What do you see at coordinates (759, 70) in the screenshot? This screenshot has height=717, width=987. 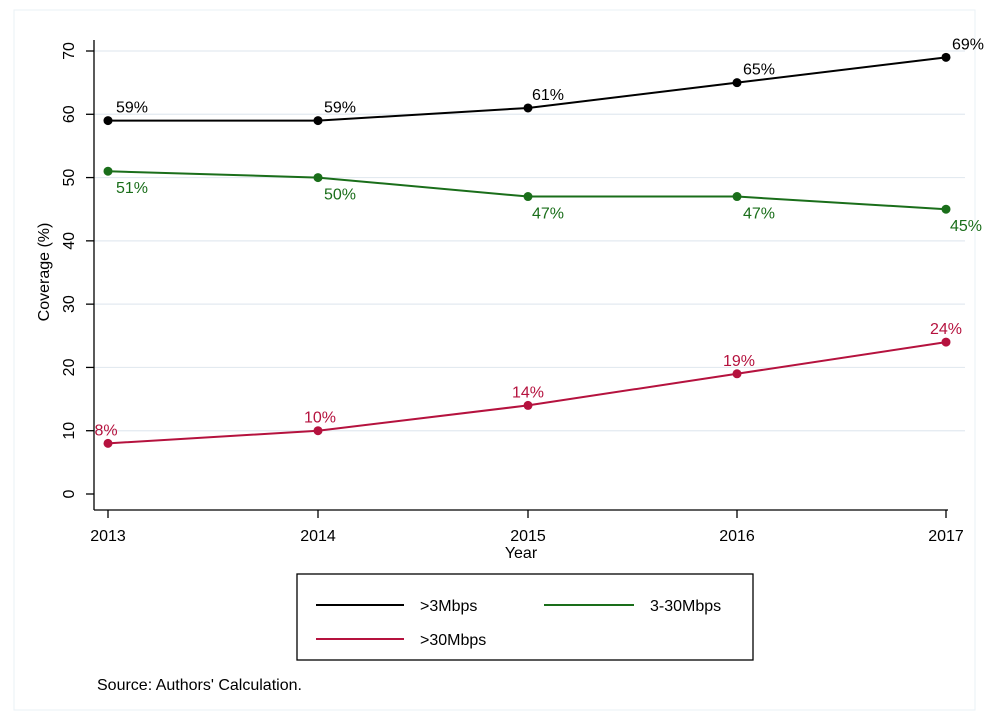 I see `data-label: 65%` at bounding box center [759, 70].